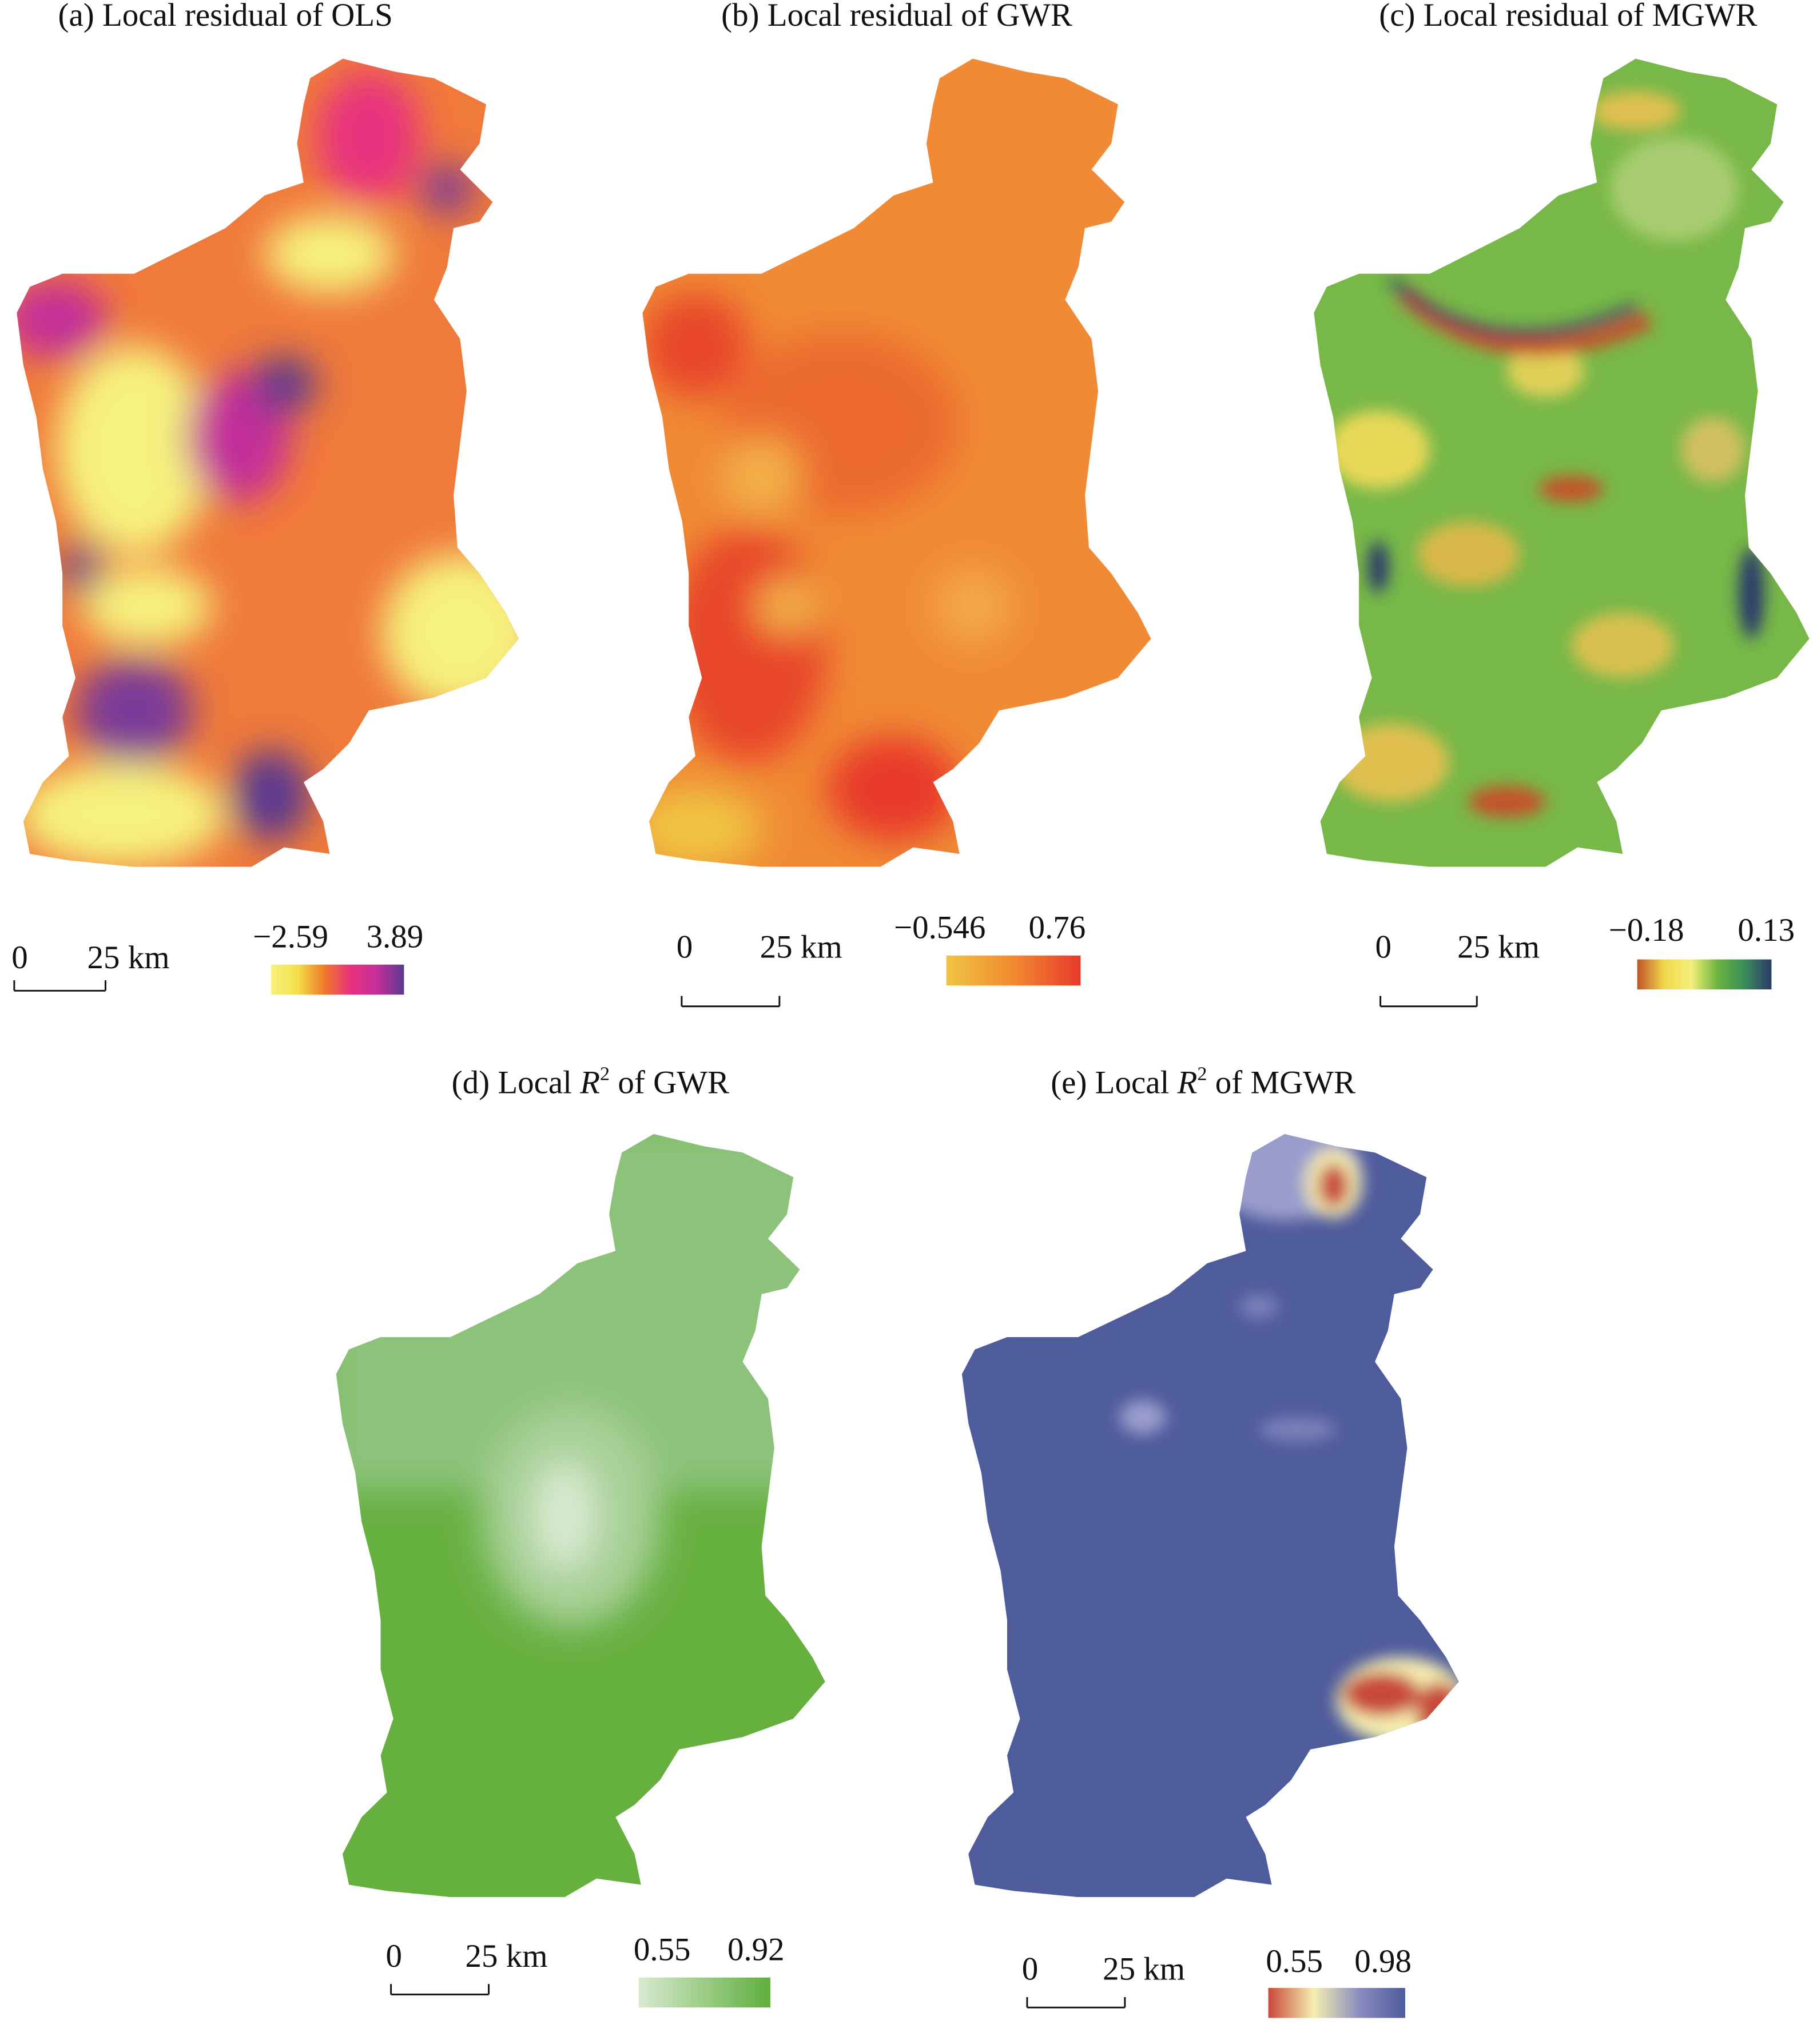 This screenshot has height=2044, width=1817. I want to click on title-text: (d) Local, so click(516, 1083).